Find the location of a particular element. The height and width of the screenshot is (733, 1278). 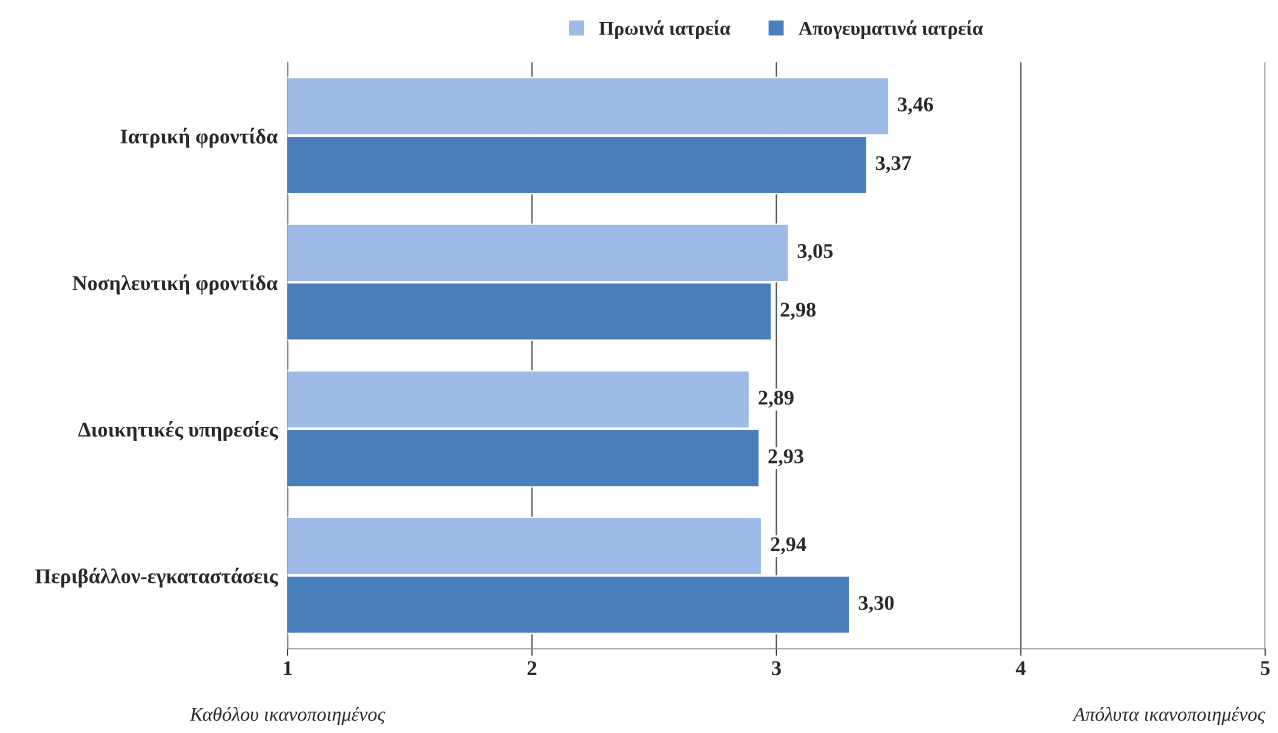

data-label: 3,30 is located at coordinates (876, 604).